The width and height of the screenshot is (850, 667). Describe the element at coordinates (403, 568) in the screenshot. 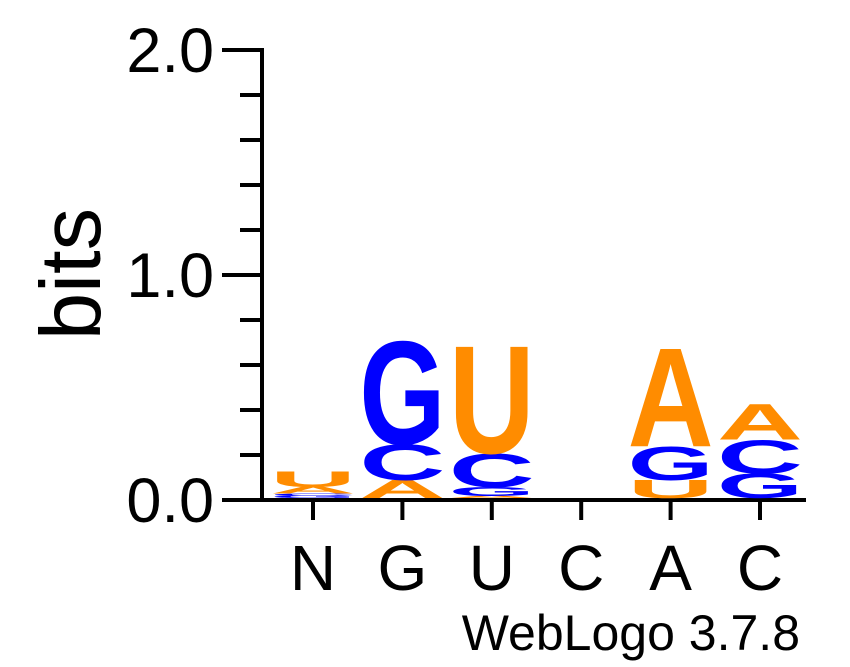

I see `x-tick-label: G` at that location.